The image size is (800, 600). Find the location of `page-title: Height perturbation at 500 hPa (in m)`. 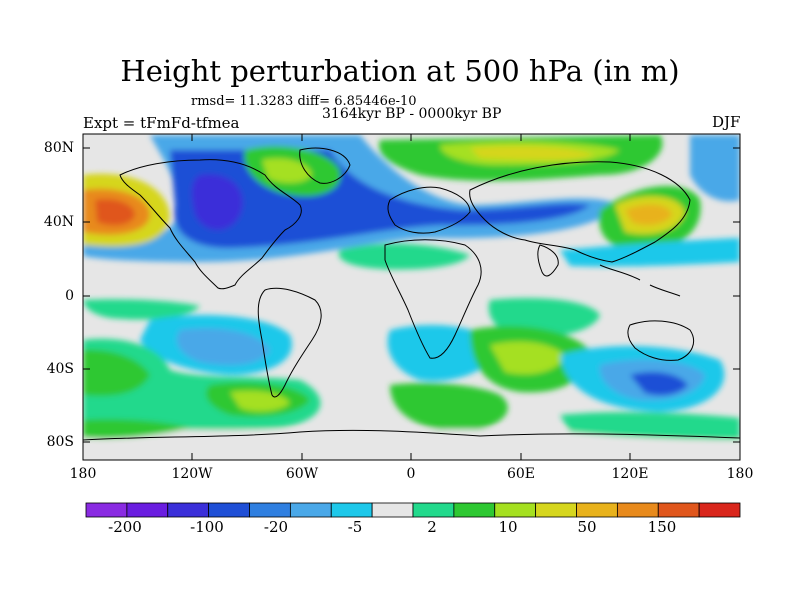

page-title: Height perturbation at 500 hPa (in m) is located at coordinates (400, 71).